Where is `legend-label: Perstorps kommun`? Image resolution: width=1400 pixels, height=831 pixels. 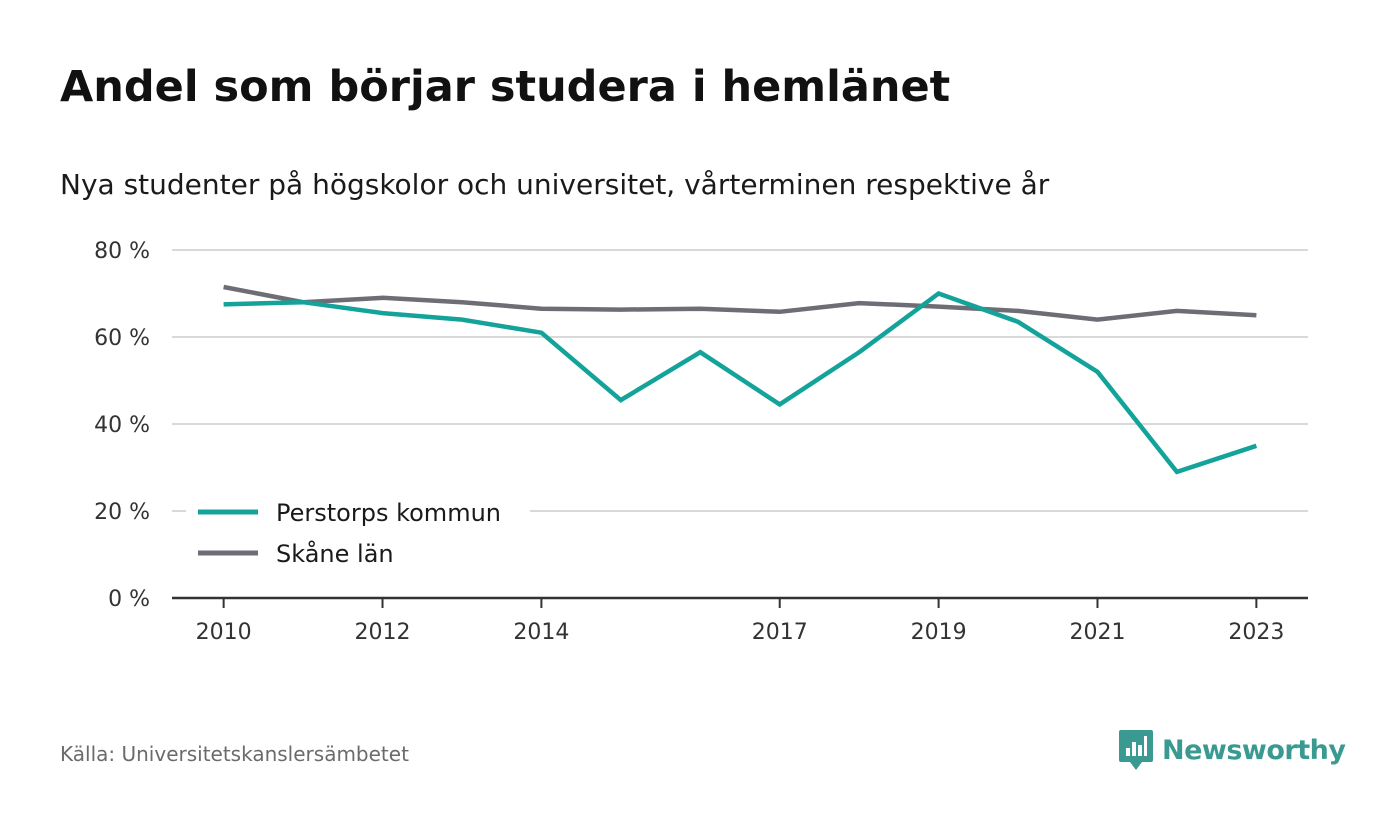 legend-label: Perstorps kommun is located at coordinates (388, 513).